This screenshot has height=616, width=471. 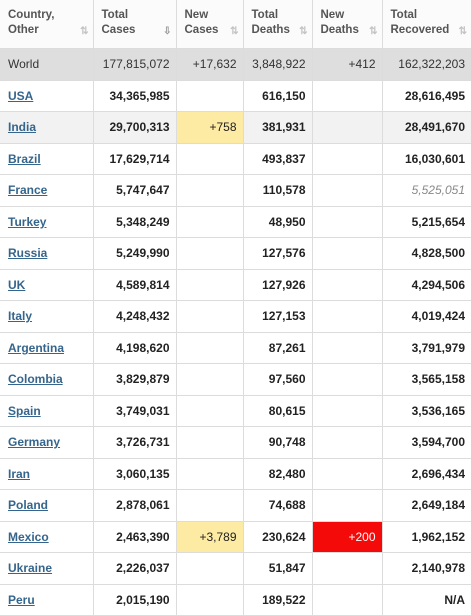 What do you see at coordinates (277, 24) in the screenshot?
I see `column-header-total-deaths: Total Deaths ⇅` at bounding box center [277, 24].